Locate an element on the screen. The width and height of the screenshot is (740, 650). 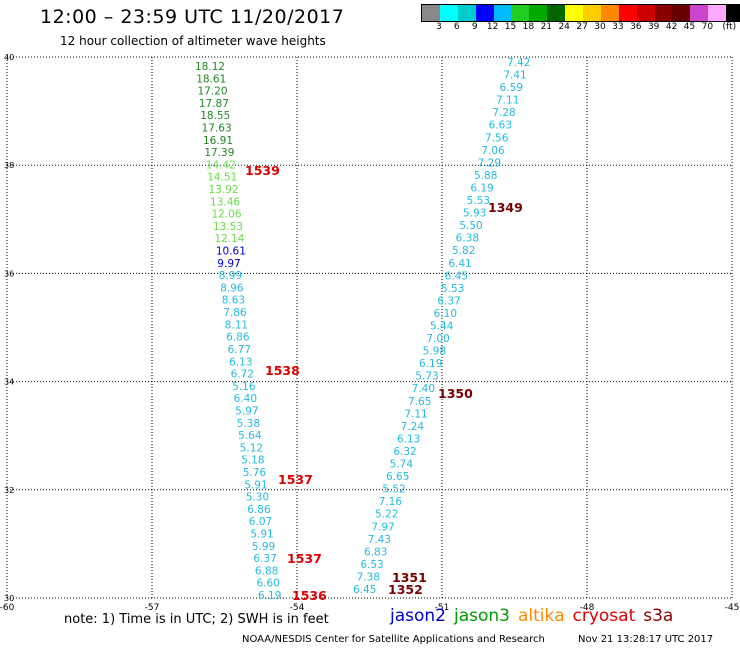
wave-height-label: 7.56 is located at coordinates (497, 138).